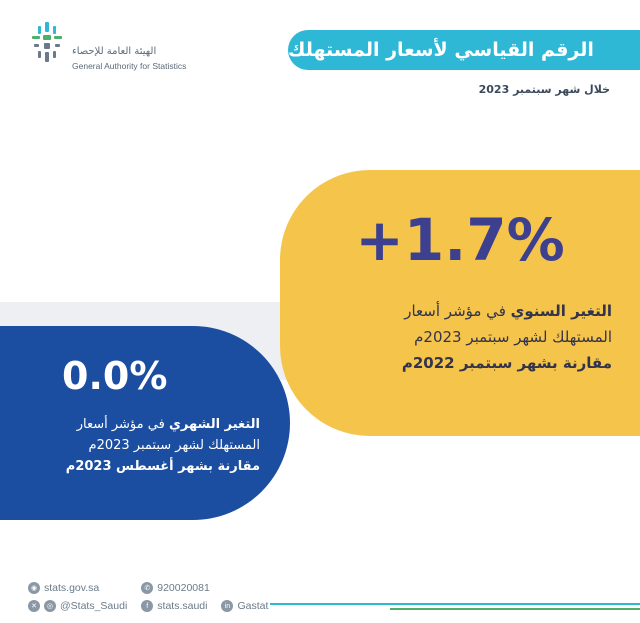 The height and width of the screenshot is (623, 640). Describe the element at coordinates (129, 66) in the screenshot. I see `logo-english-text: General Authority for Statistics` at that location.